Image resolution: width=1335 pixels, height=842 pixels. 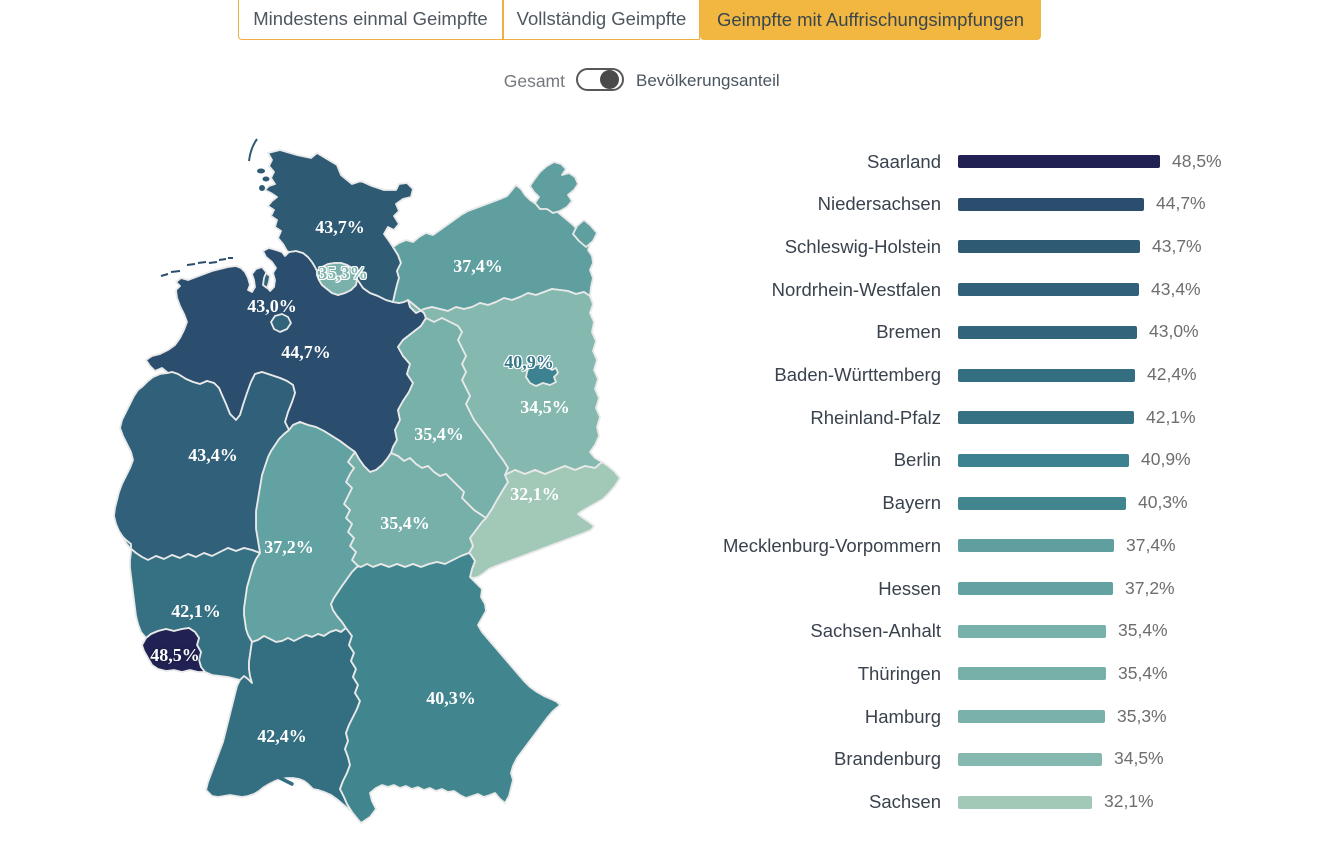 I want to click on svg-text: 44,7%, so click(x=306, y=352).